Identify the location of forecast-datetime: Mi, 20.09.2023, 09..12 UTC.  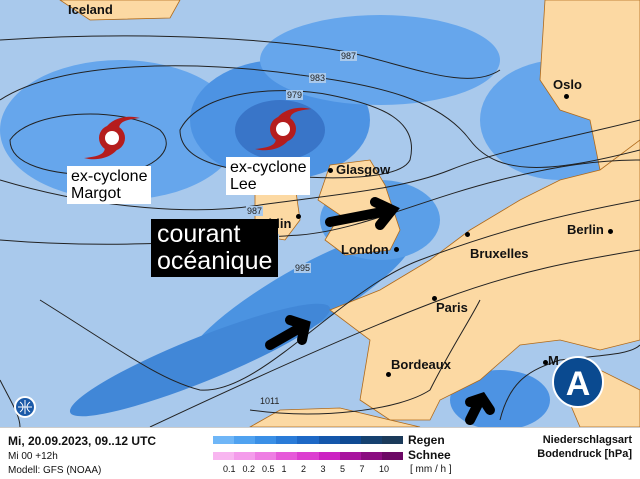
(82, 441).